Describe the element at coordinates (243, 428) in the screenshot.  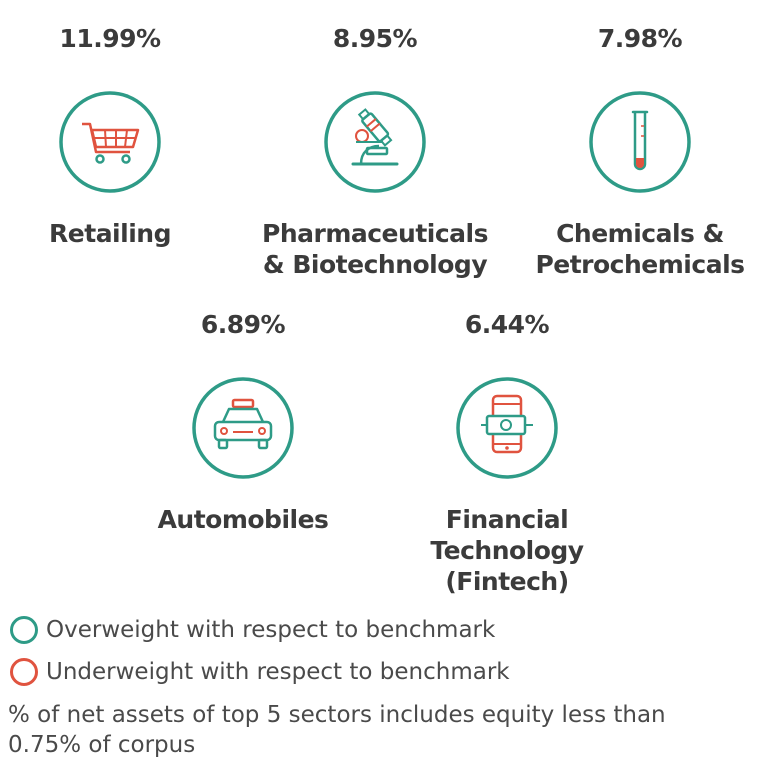
I see `car-icon` at that location.